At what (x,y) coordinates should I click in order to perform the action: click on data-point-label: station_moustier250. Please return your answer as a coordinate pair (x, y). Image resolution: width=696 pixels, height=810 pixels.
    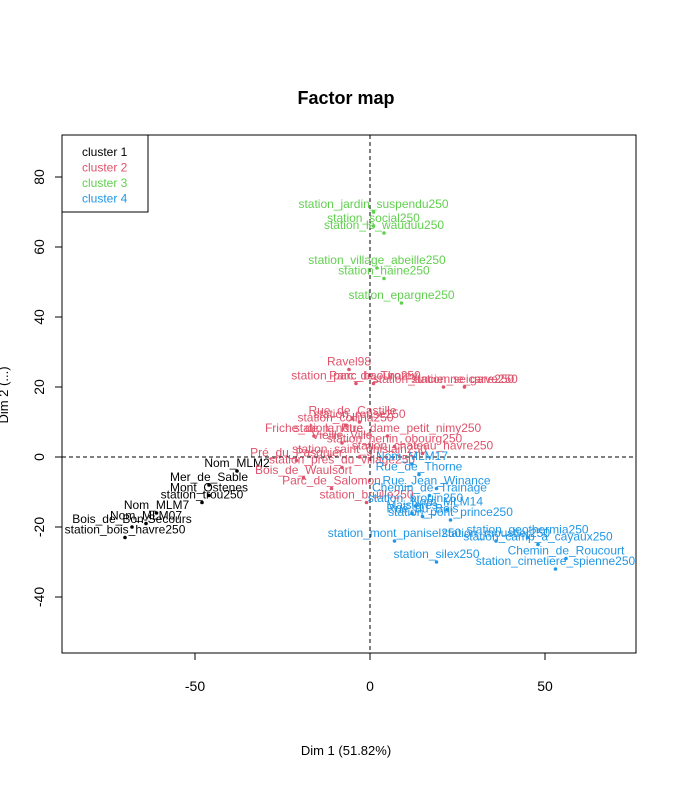
    Looking at the image, I should click on (496, 533).